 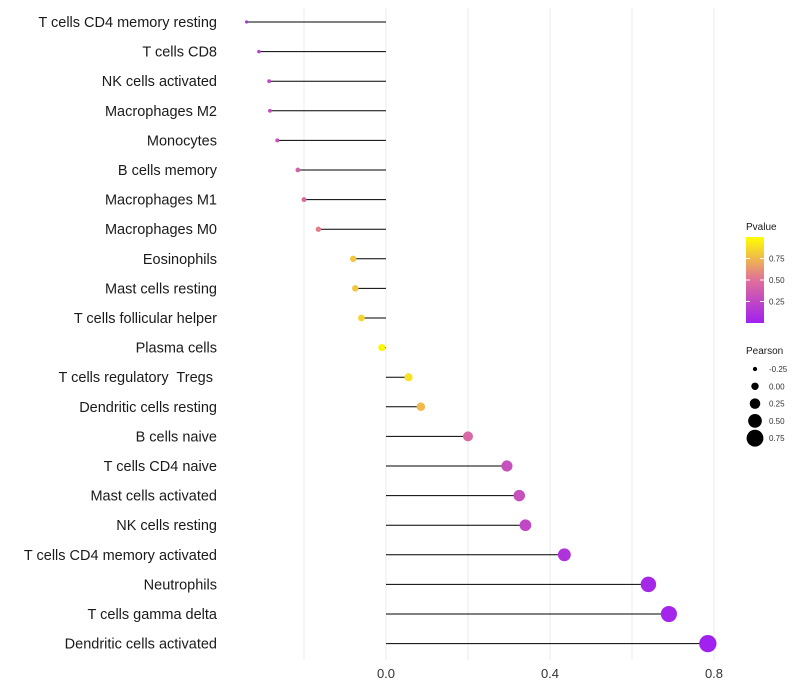 What do you see at coordinates (161, 112) in the screenshot?
I see `category-label: Macrophages M2` at bounding box center [161, 112].